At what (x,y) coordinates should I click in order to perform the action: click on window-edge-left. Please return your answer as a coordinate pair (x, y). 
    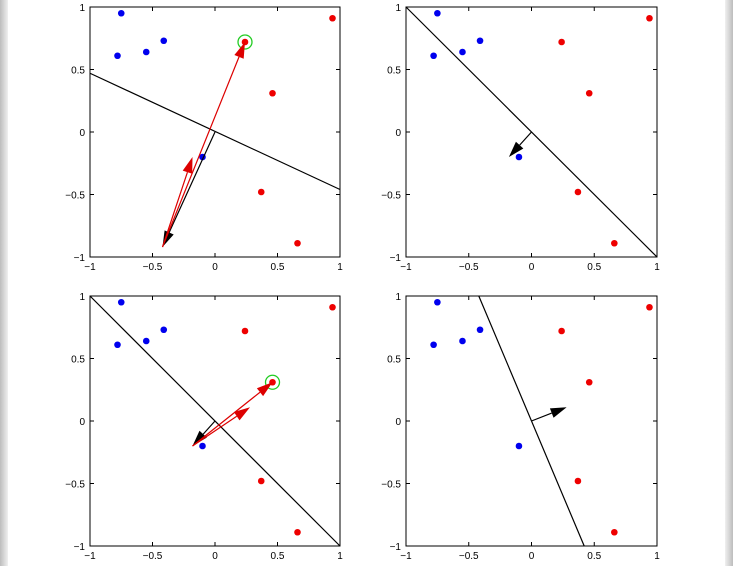
    Looking at the image, I should click on (4, 283).